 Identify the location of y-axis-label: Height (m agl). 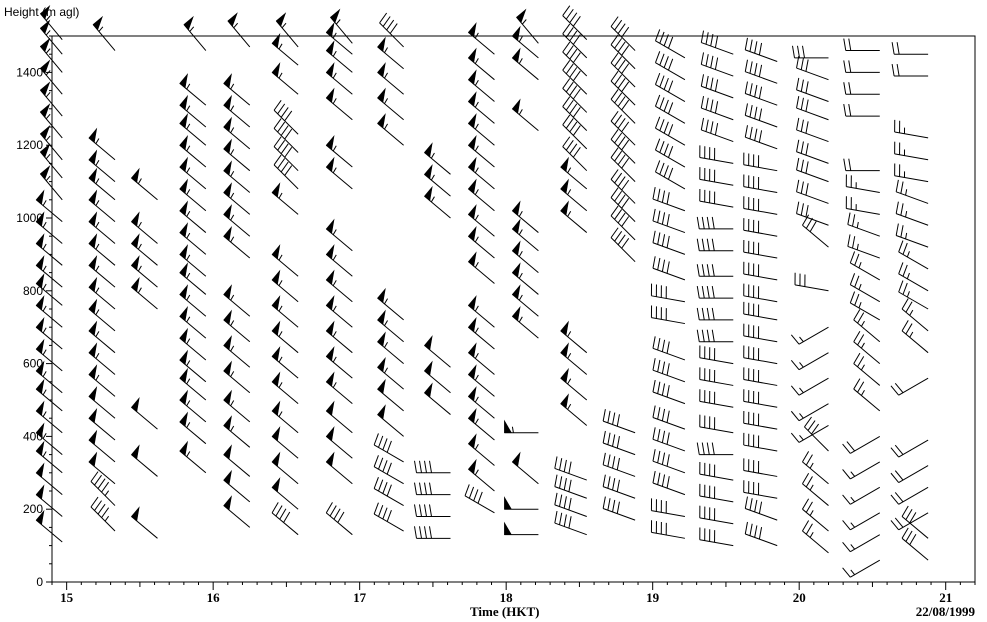
(41, 12).